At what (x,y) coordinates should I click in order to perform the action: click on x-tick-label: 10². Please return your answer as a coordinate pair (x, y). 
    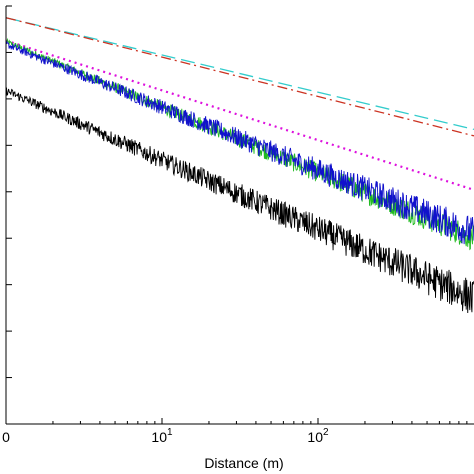
    Looking at the image, I should click on (318, 436).